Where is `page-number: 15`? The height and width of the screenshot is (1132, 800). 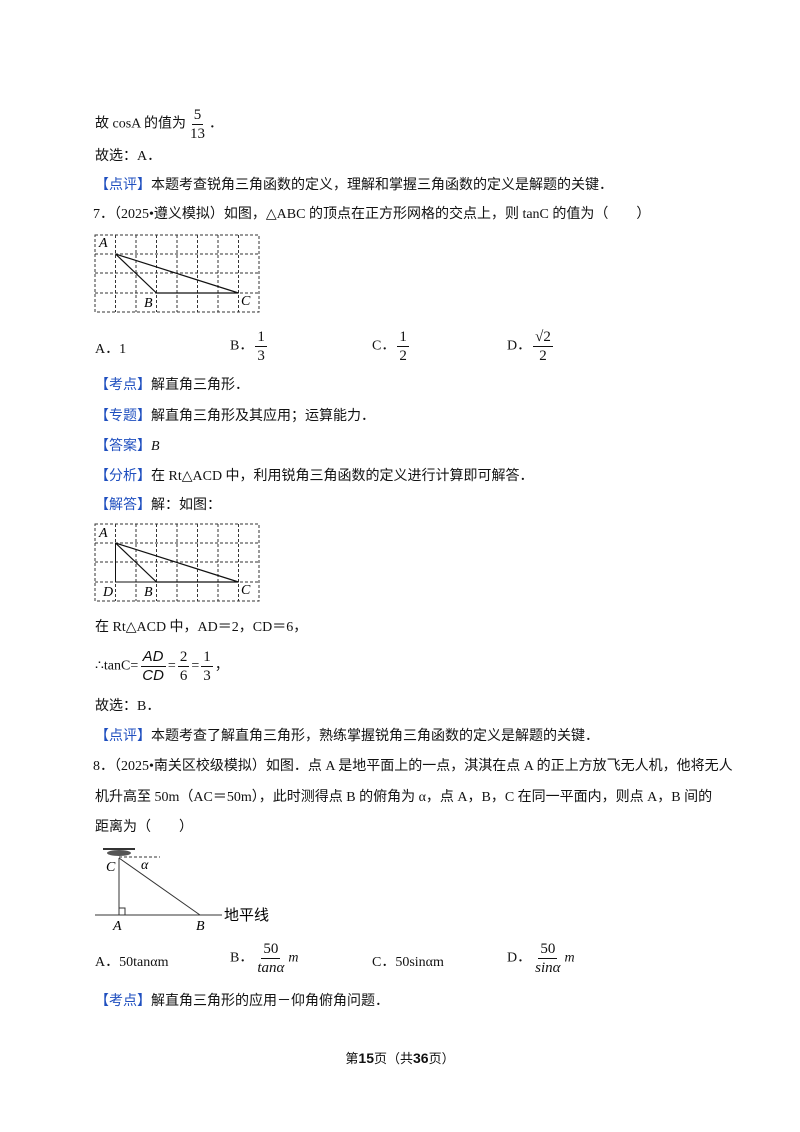
page-number: 15 is located at coordinates (366, 1058).